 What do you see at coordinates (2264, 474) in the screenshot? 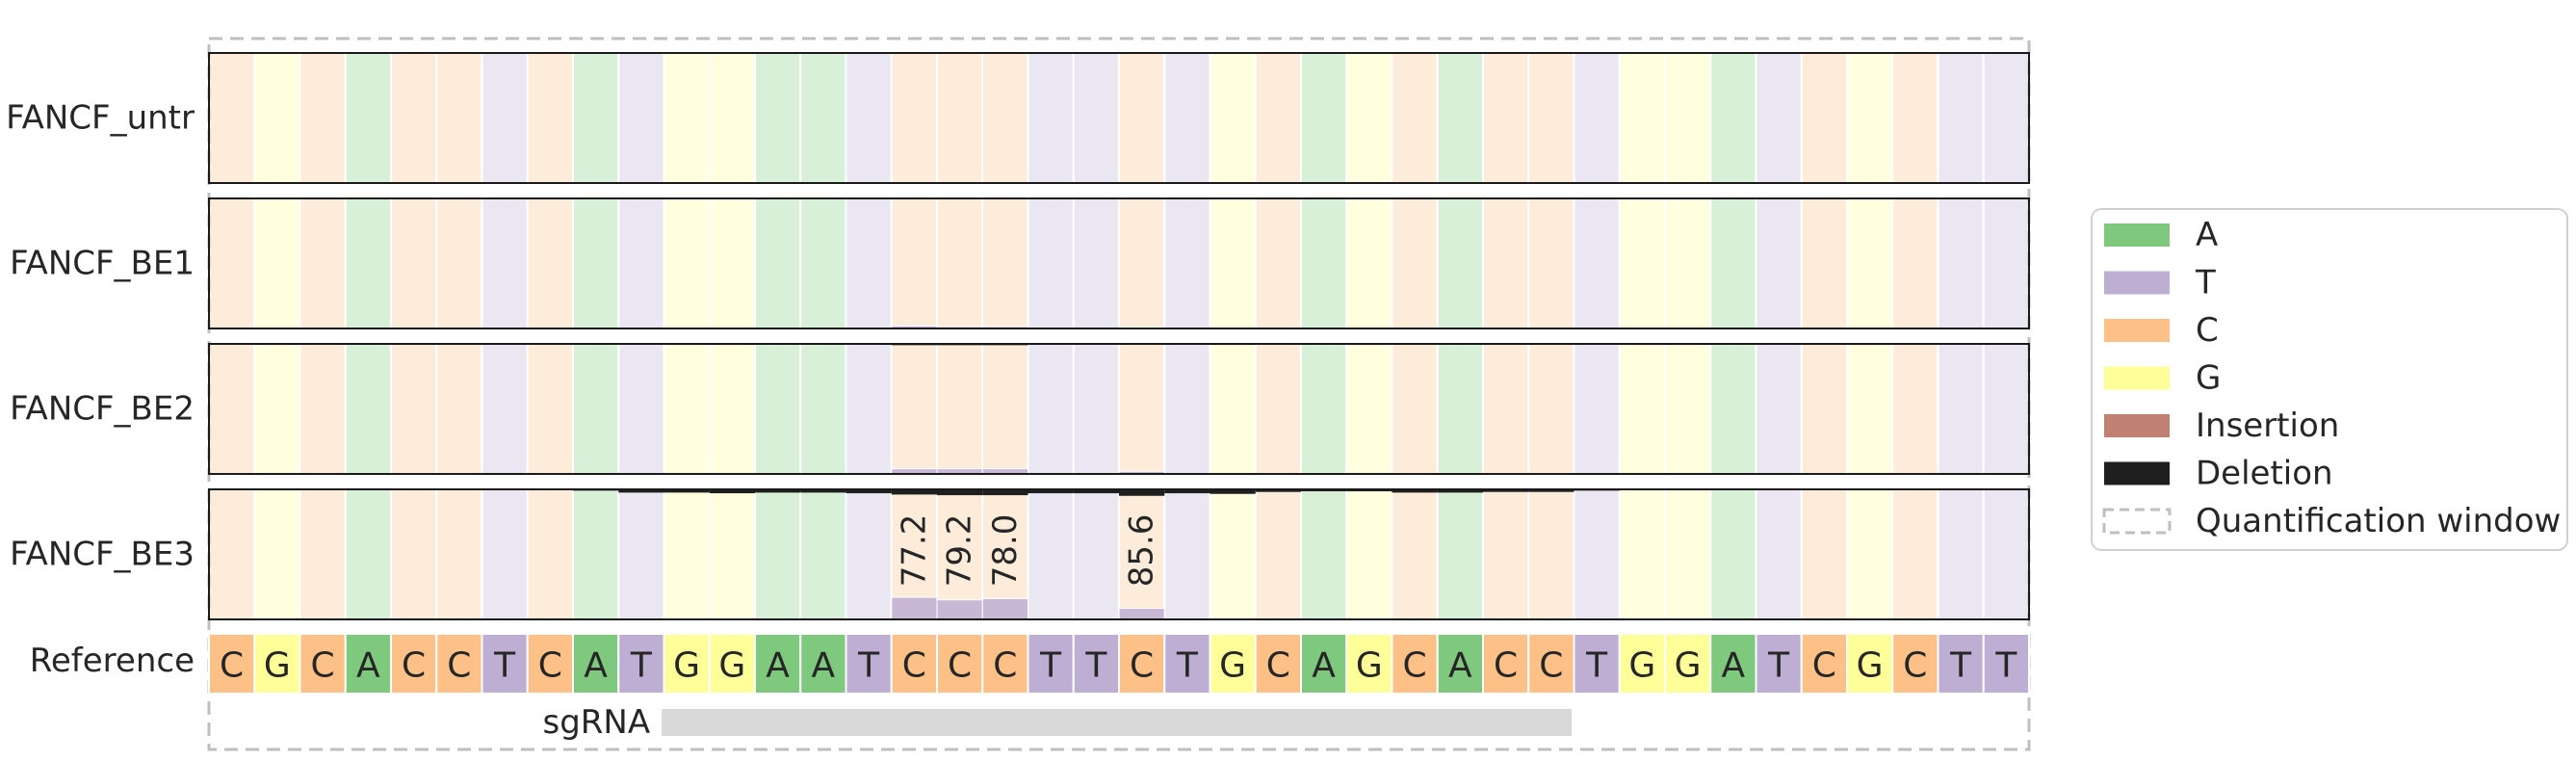
I see `legend-label: Deletion` at bounding box center [2264, 474].